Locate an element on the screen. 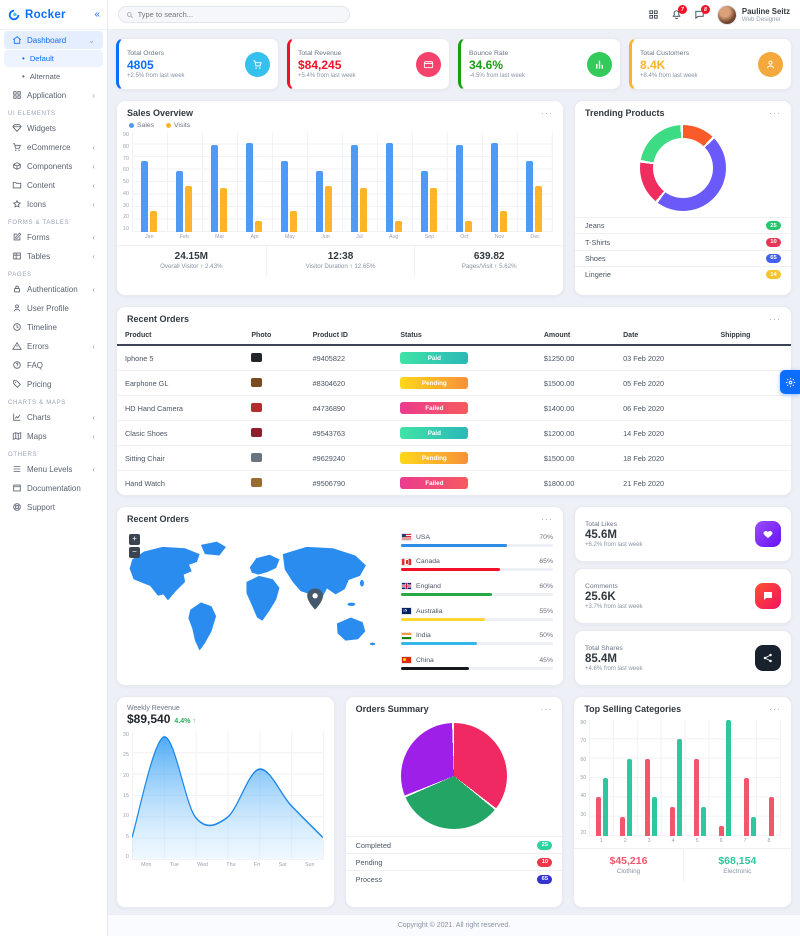 The width and height of the screenshot is (800, 936). share-icon is located at coordinates (768, 658).